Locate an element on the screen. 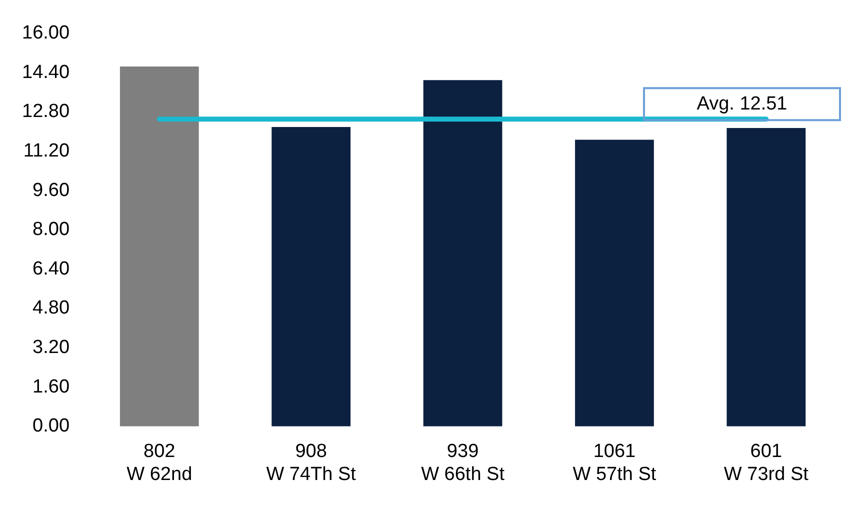  x-tick-label: 802 W 62nd is located at coordinates (159, 463).